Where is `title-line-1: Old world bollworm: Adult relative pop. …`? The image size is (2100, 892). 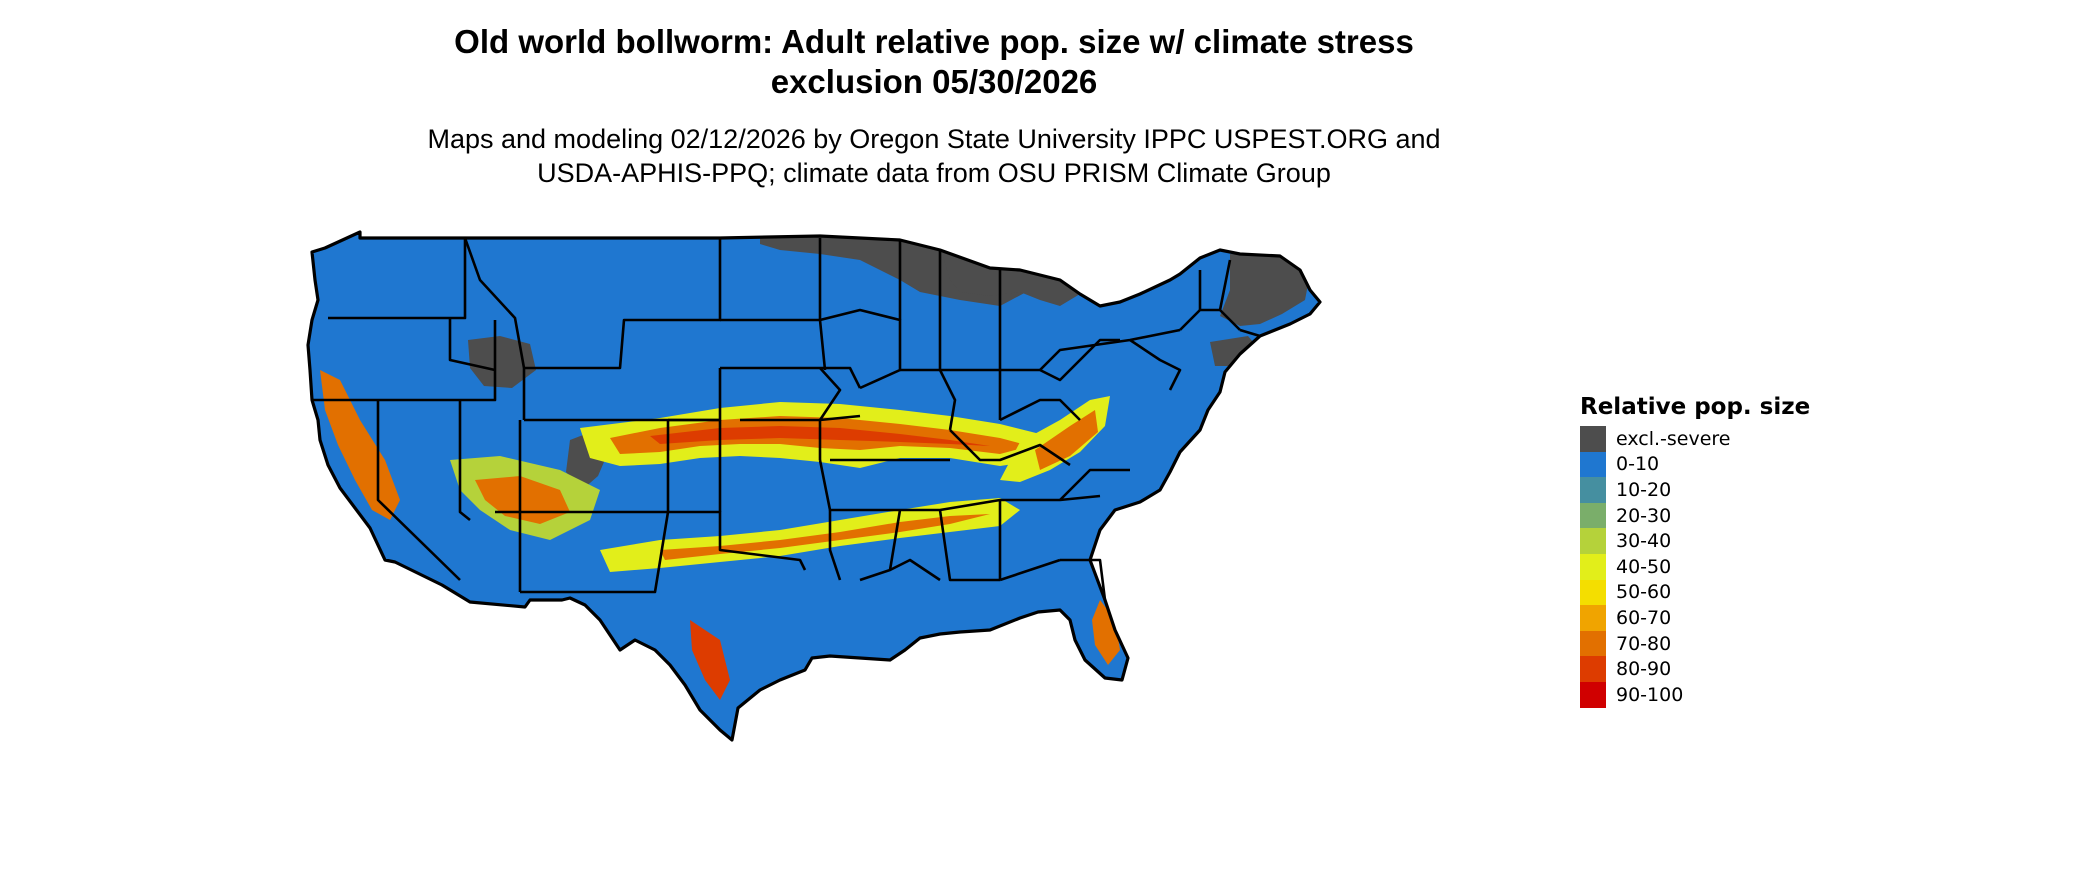
title-line-1: Old world bollworm: Adult relative pop. … is located at coordinates (934, 41).